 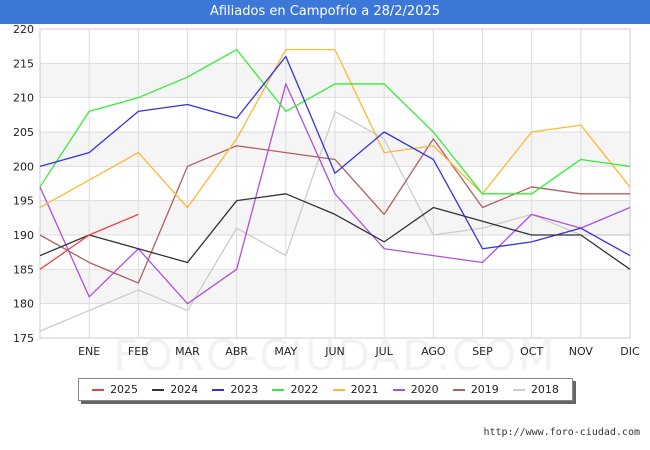 I want to click on x-tick-label: FEB, so click(x=138, y=351).